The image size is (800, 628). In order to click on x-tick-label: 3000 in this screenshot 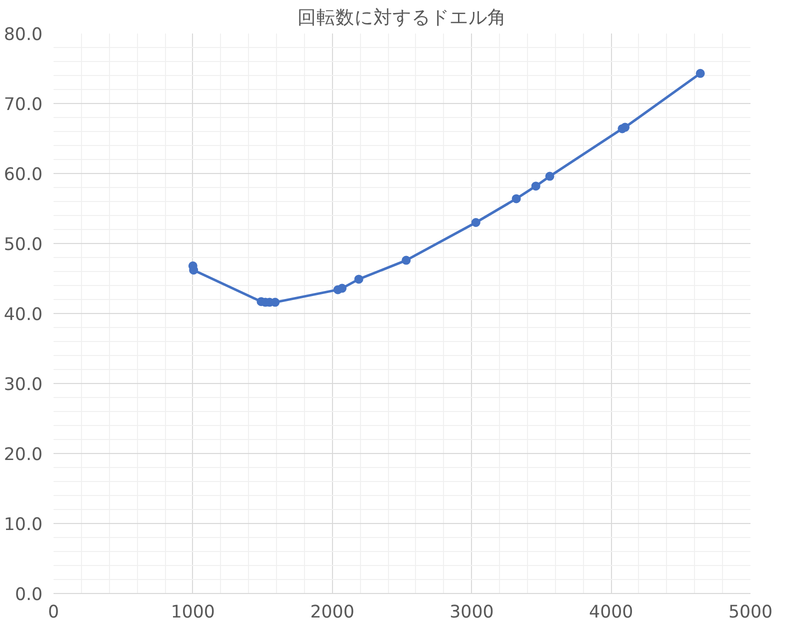, I will do `click(472, 612)`.